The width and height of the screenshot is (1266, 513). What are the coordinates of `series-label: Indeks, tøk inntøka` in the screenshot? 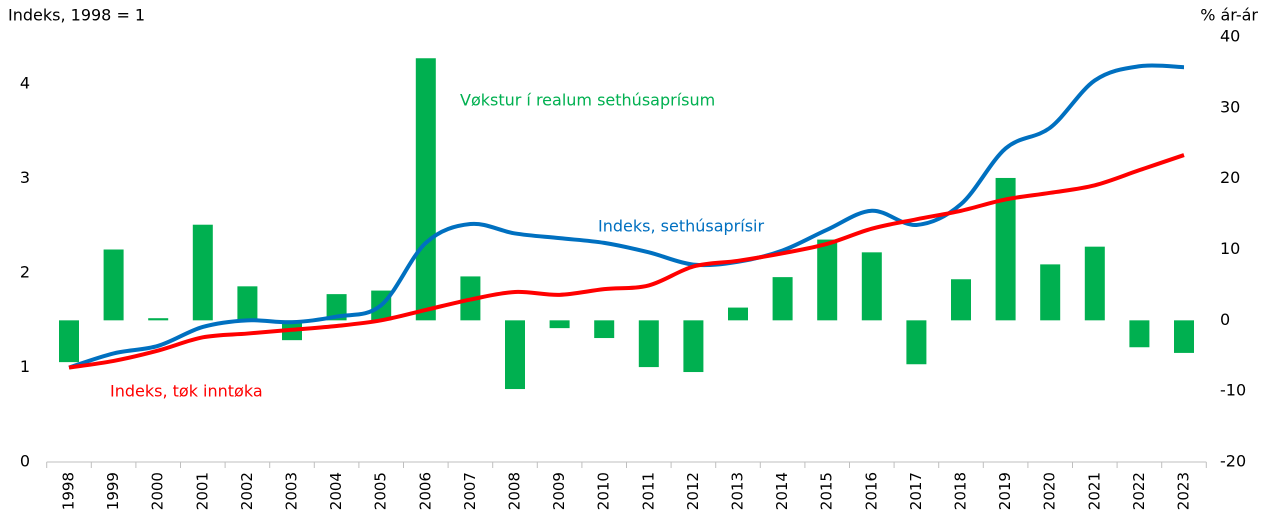 It's located at (186, 391).